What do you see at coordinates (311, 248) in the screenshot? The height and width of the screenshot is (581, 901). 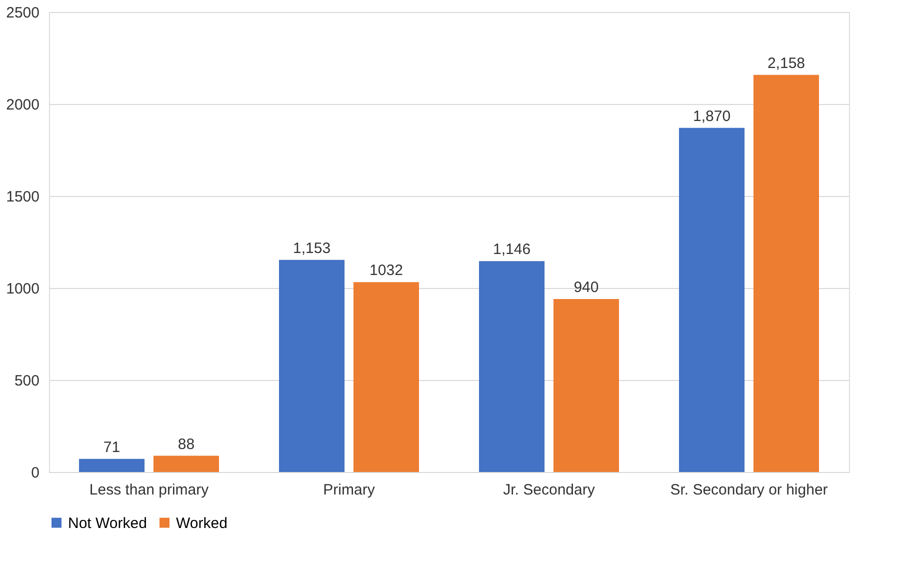 I see `data-label: 1,153` at bounding box center [311, 248].